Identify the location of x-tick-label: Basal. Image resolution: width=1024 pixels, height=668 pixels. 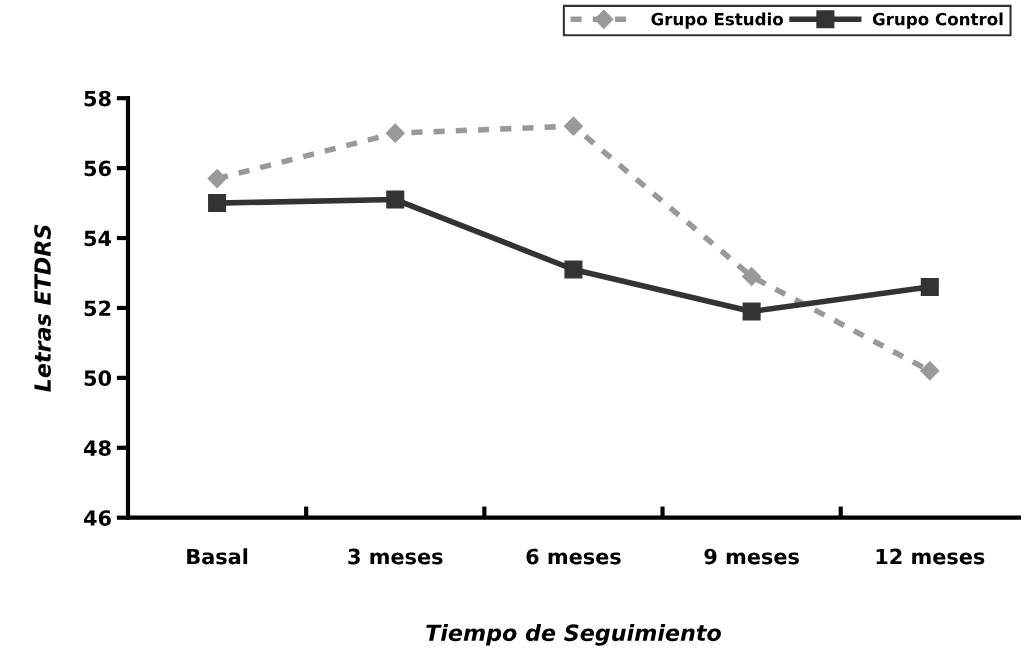
(217, 556).